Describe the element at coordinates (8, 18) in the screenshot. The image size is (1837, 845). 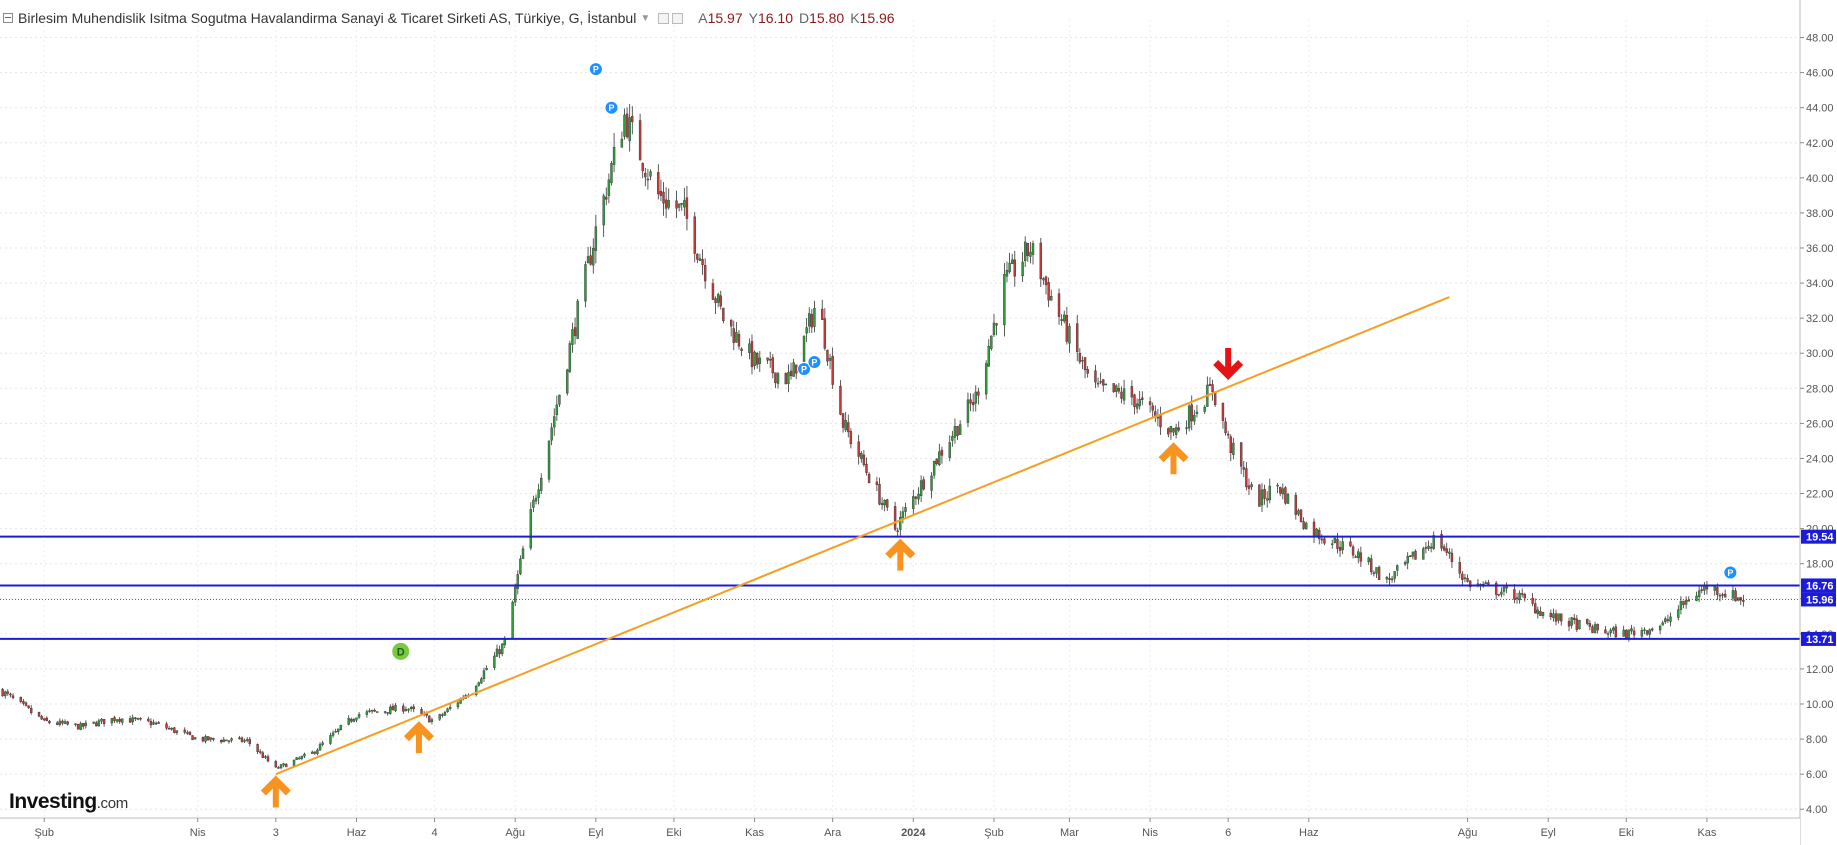
I see `collapse-icon` at that location.